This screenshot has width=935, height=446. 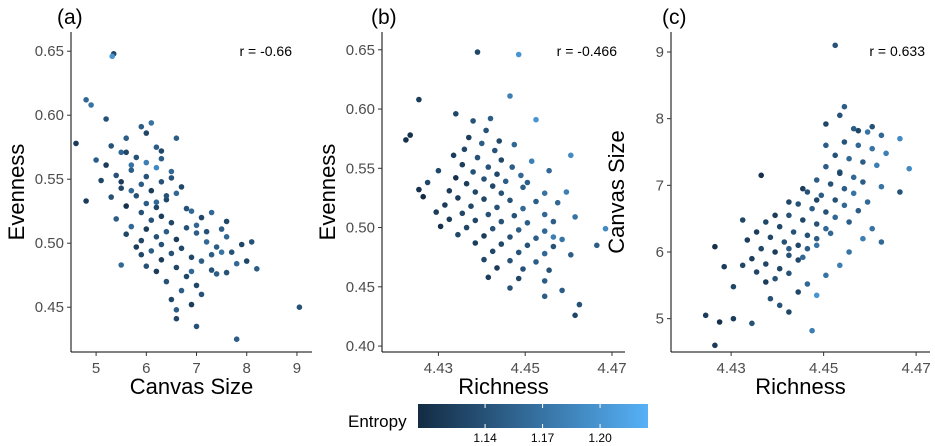 What do you see at coordinates (587, 51) in the screenshot?
I see `correlation-annotation: r = -0.466` at bounding box center [587, 51].